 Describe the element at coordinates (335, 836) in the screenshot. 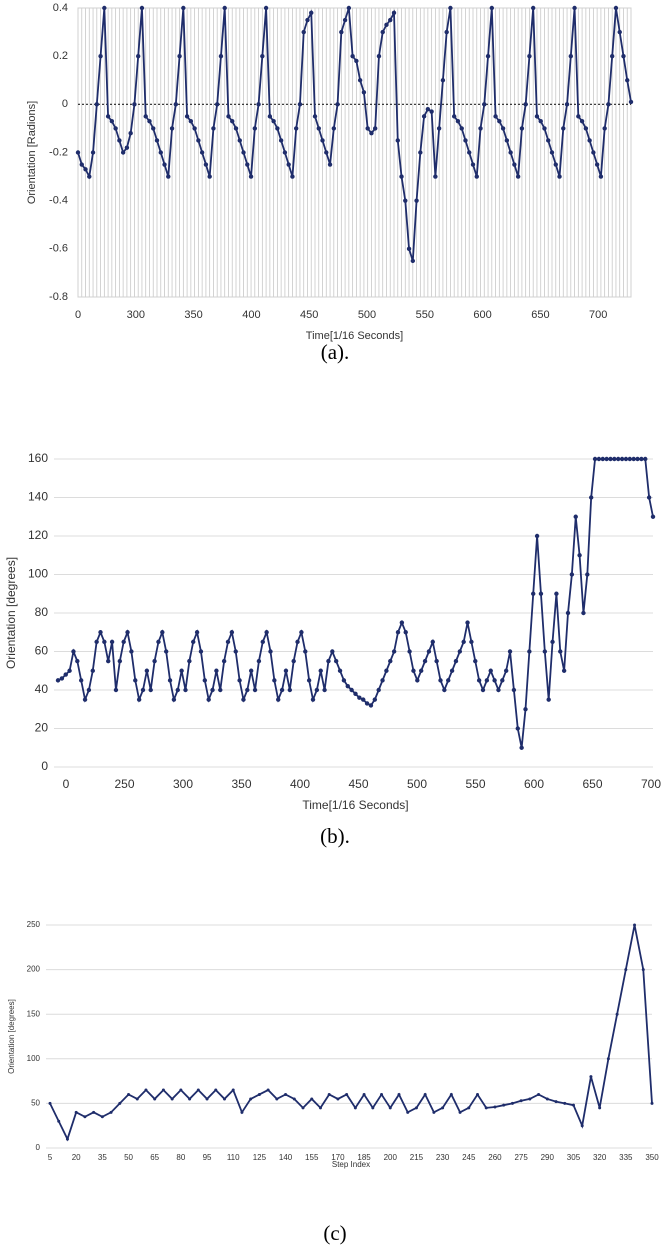

I see `caption: (b).` at that location.